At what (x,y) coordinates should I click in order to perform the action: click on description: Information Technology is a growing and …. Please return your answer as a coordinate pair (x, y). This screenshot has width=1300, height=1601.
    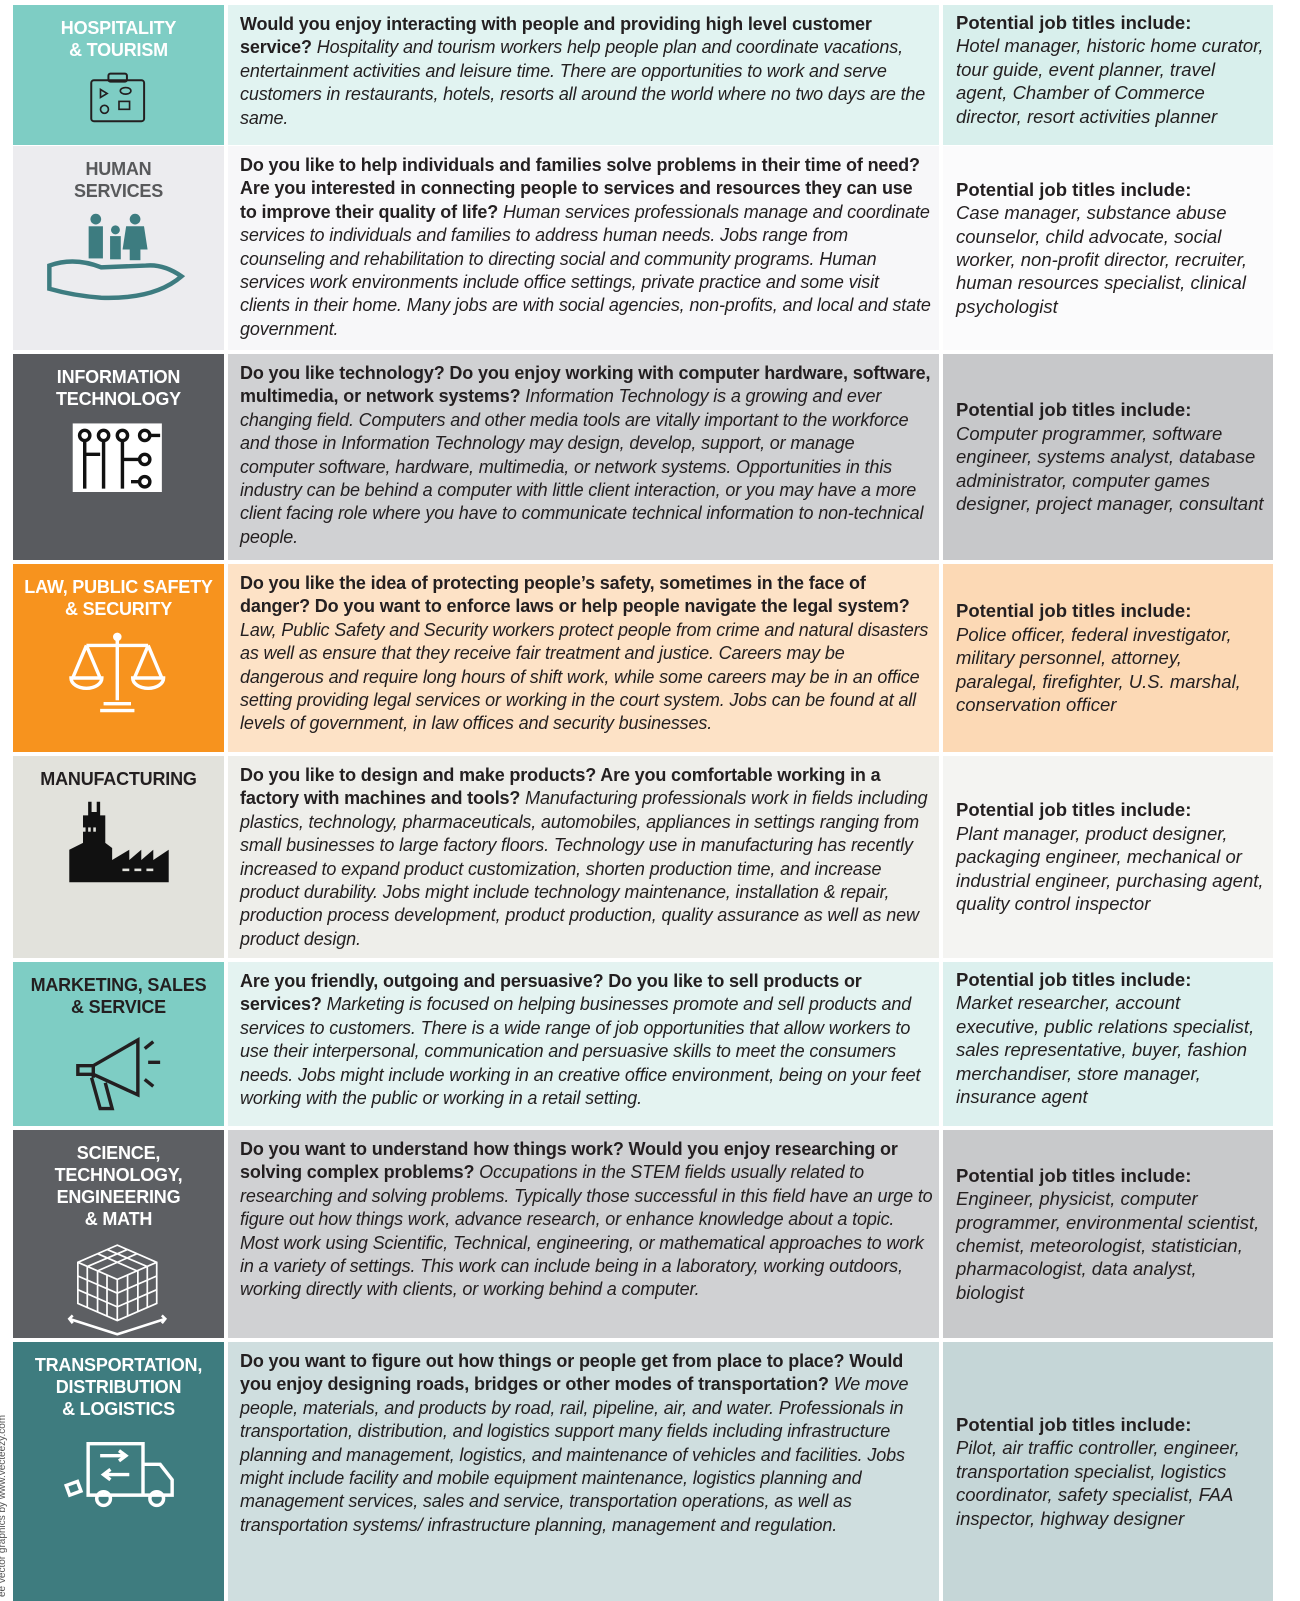
    Looking at the image, I should click on (582, 466).